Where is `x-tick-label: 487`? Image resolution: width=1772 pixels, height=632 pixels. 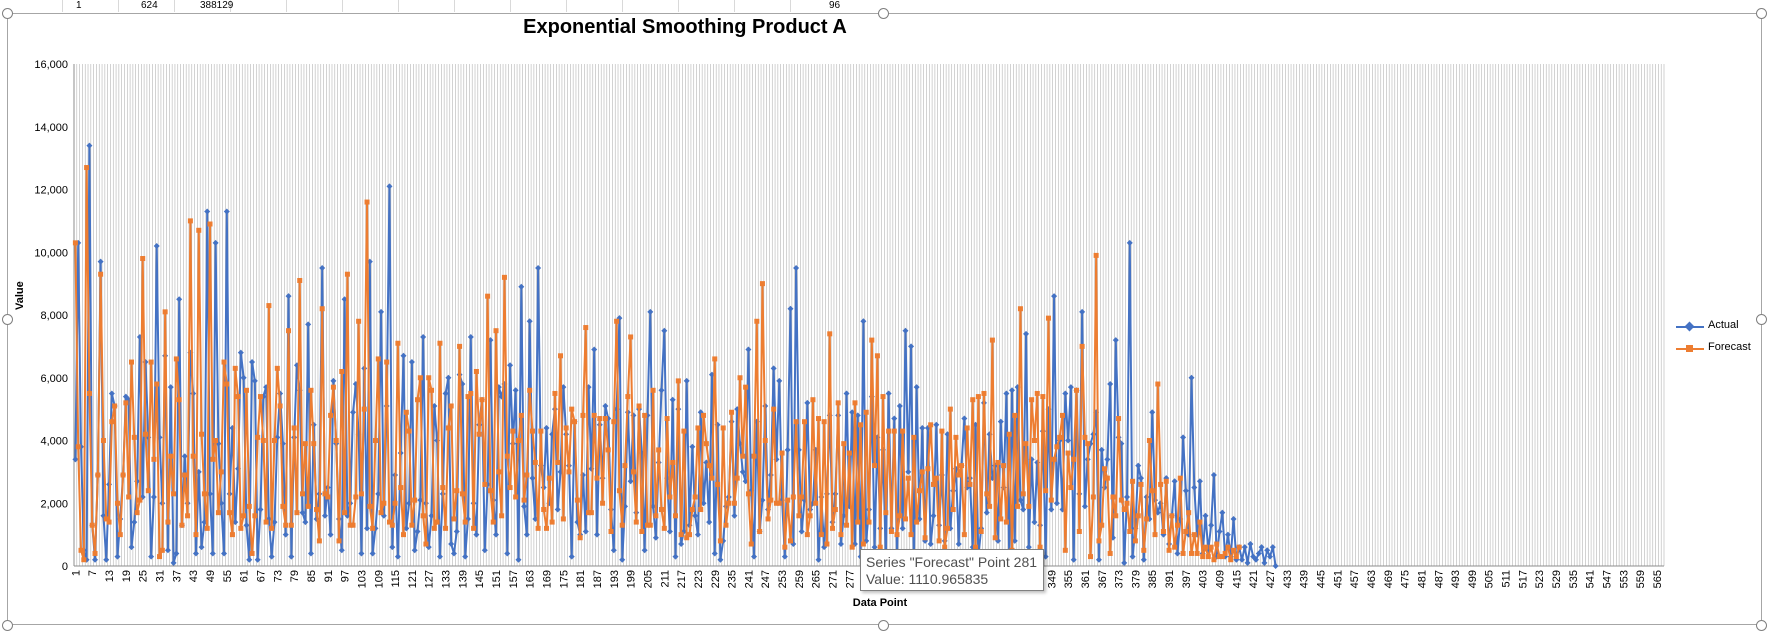 x-tick-label: 487 is located at coordinates (1439, 579).